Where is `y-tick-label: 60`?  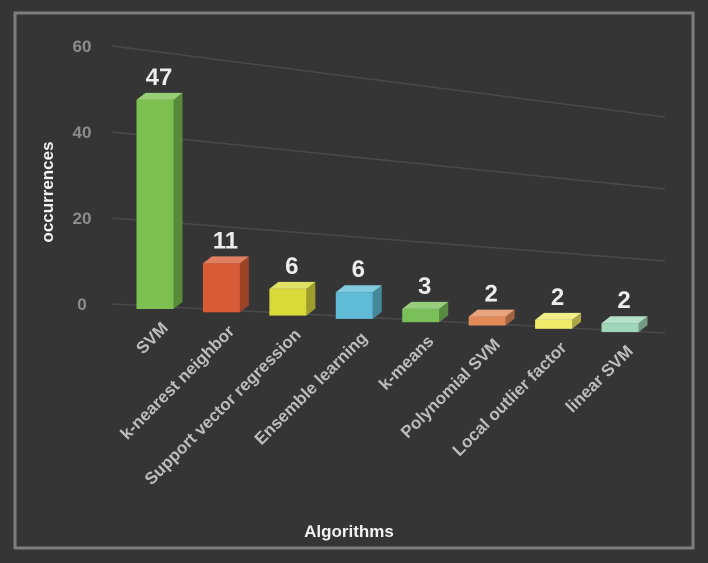
y-tick-label: 60 is located at coordinates (82, 46).